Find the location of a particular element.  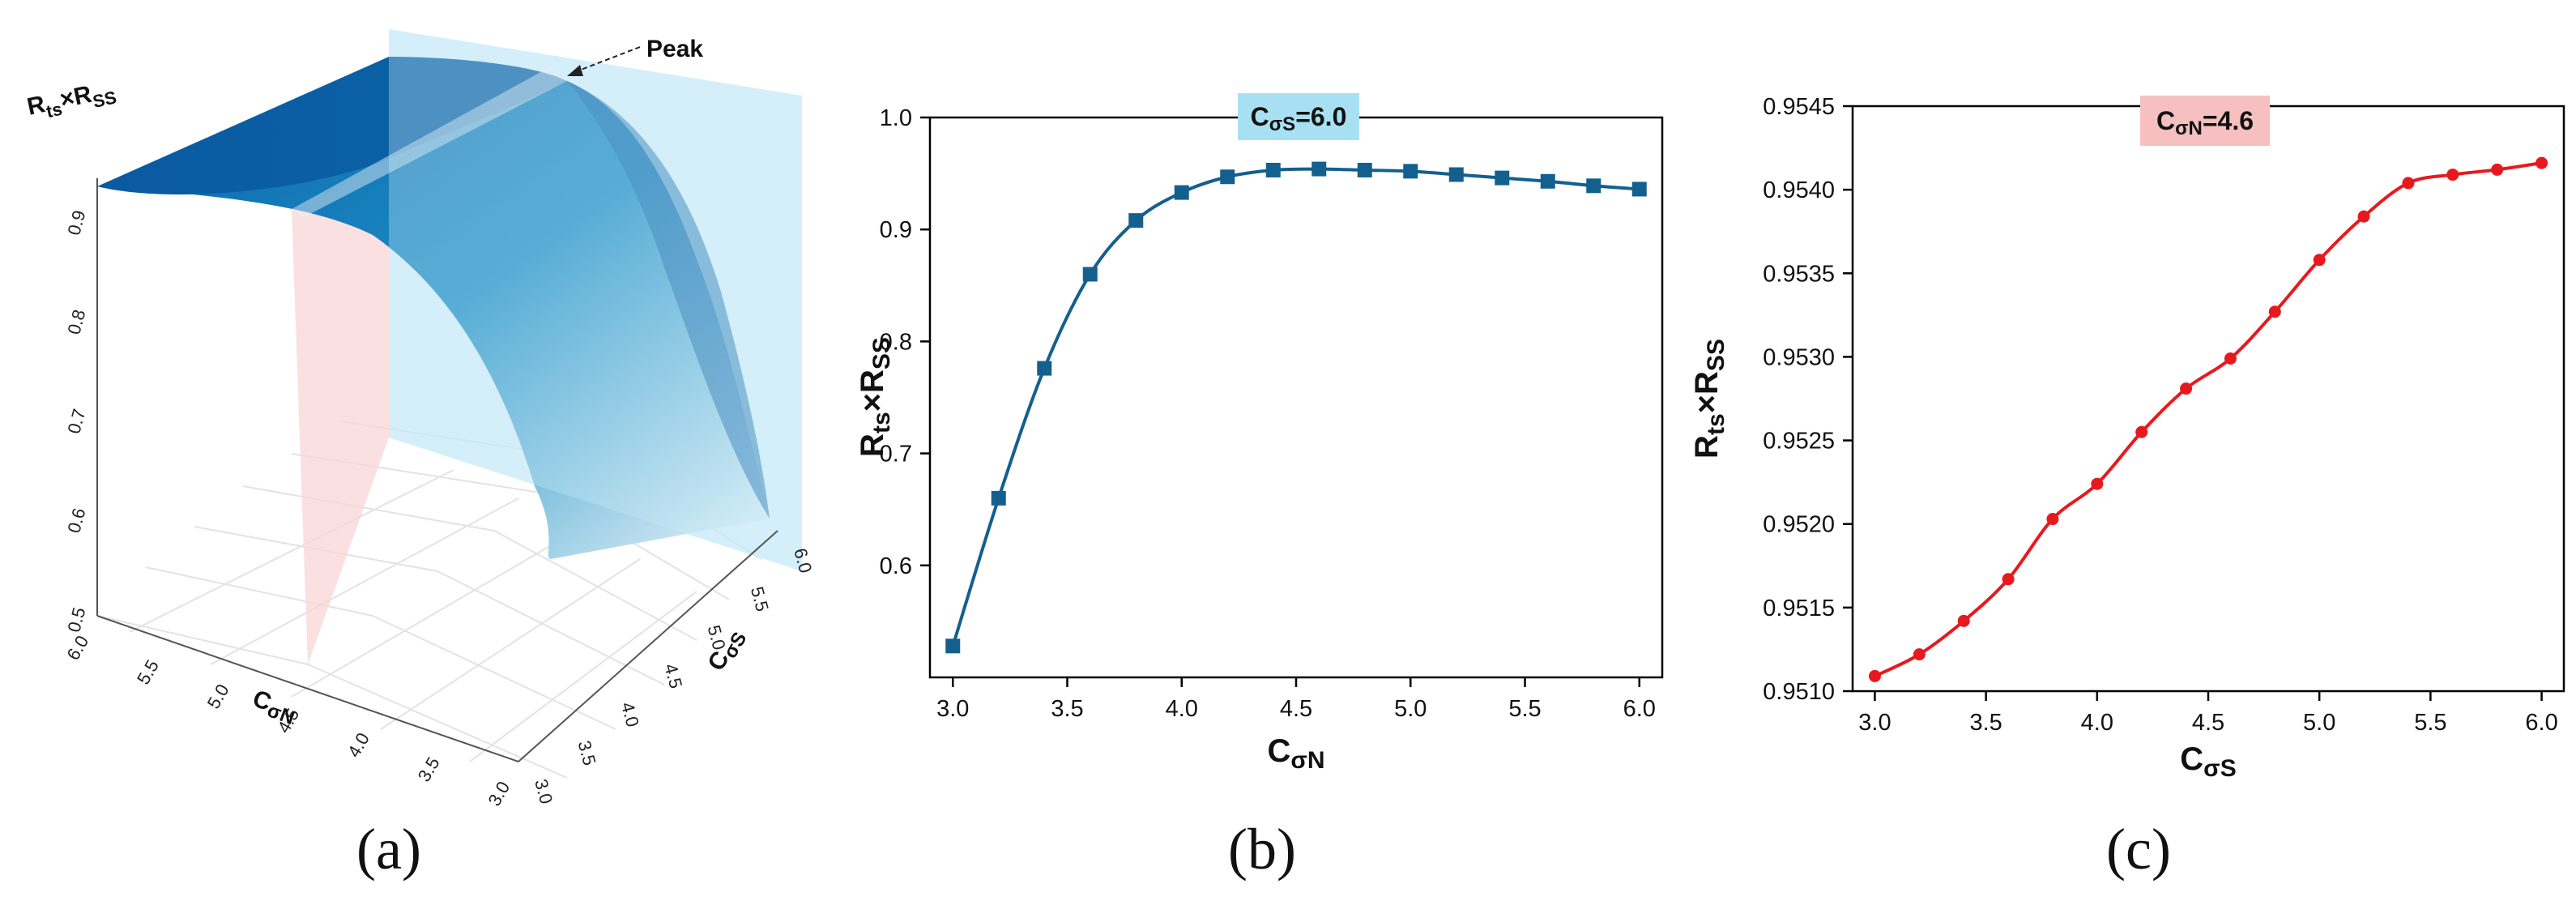

y-tick-label: 4.5 is located at coordinates (673, 675).